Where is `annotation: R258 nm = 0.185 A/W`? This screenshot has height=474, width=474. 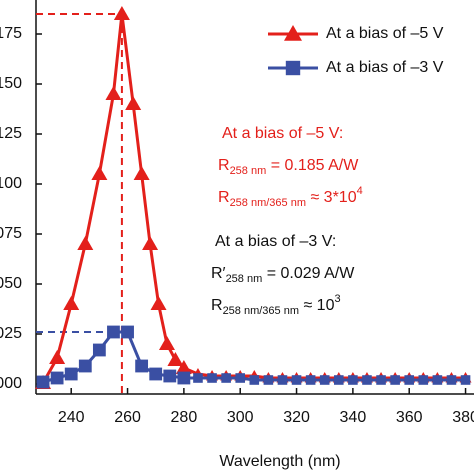
annotation: R258 nm = 0.185 A/W is located at coordinates (288, 167).